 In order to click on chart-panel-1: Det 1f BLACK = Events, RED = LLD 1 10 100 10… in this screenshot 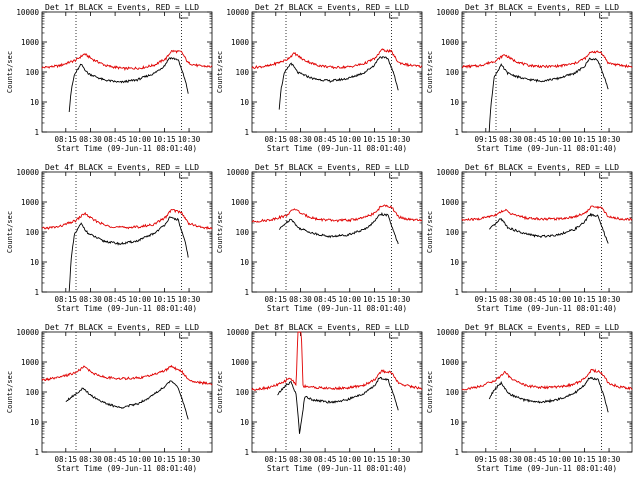, I will do `click(109, 78)`.